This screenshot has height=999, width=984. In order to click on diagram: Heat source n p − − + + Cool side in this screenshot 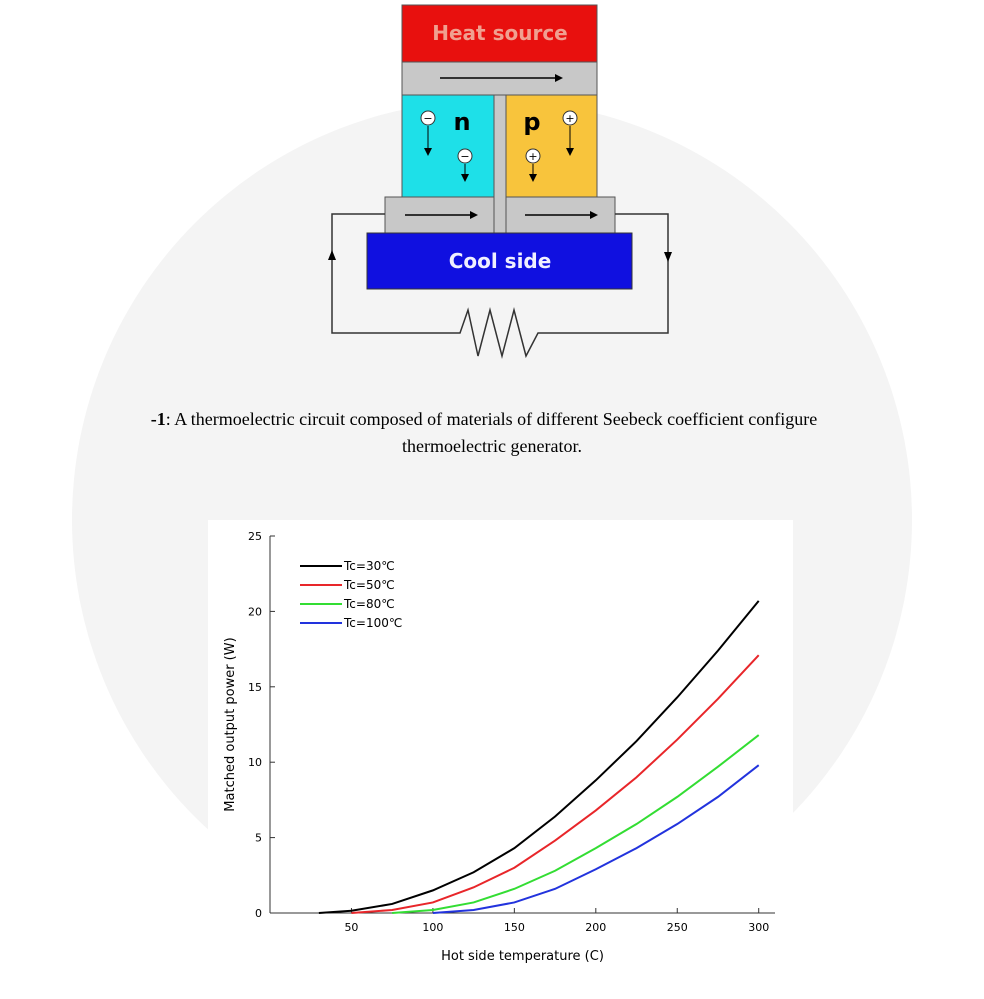, I will do `click(500, 181)`.